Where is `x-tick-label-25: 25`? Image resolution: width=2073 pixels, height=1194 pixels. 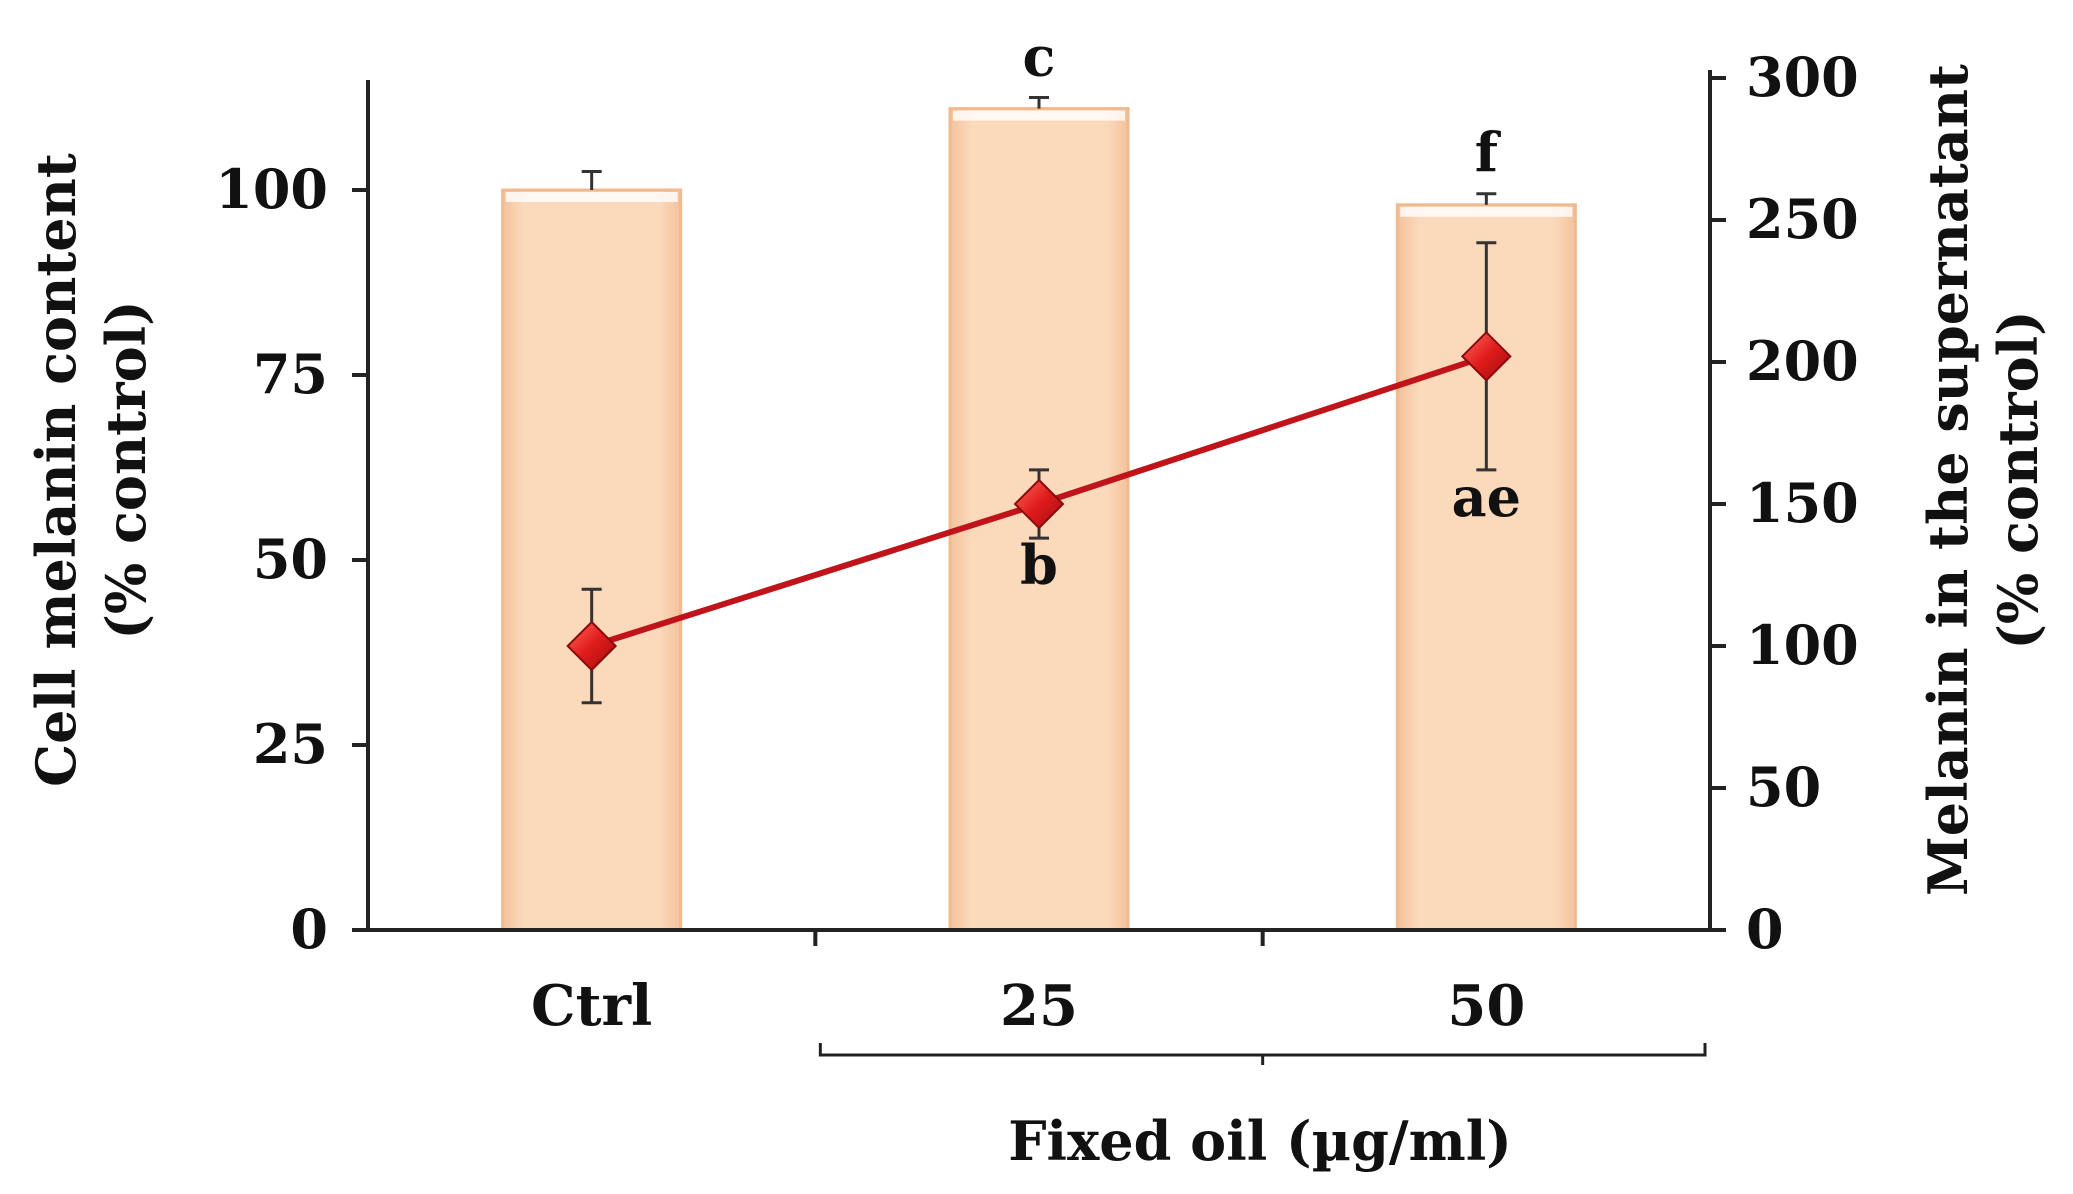 x-tick-label-25: 25 is located at coordinates (1039, 1006).